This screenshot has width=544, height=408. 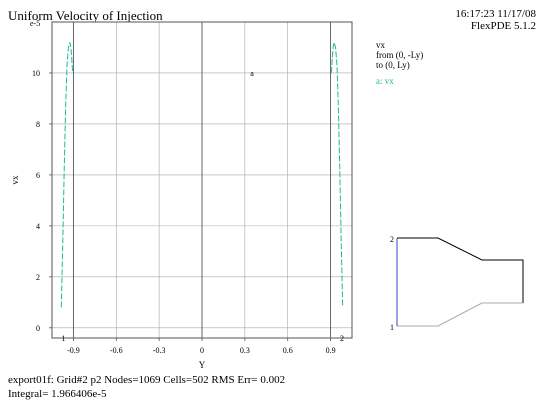 What do you see at coordinates (38, 328) in the screenshot?
I see `y-tick-label: 0` at bounding box center [38, 328].